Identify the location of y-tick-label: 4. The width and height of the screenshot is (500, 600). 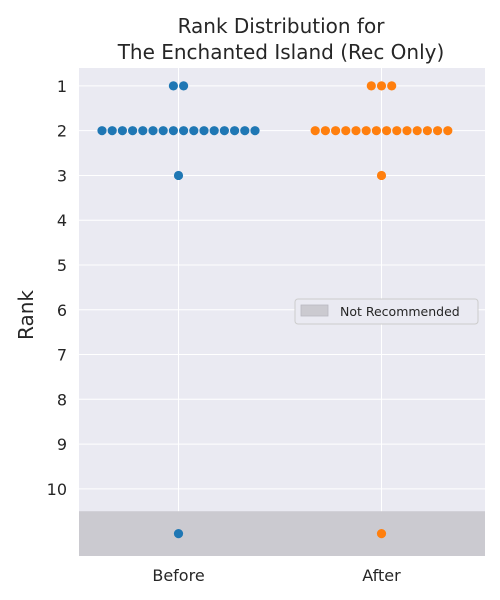
(62, 220).